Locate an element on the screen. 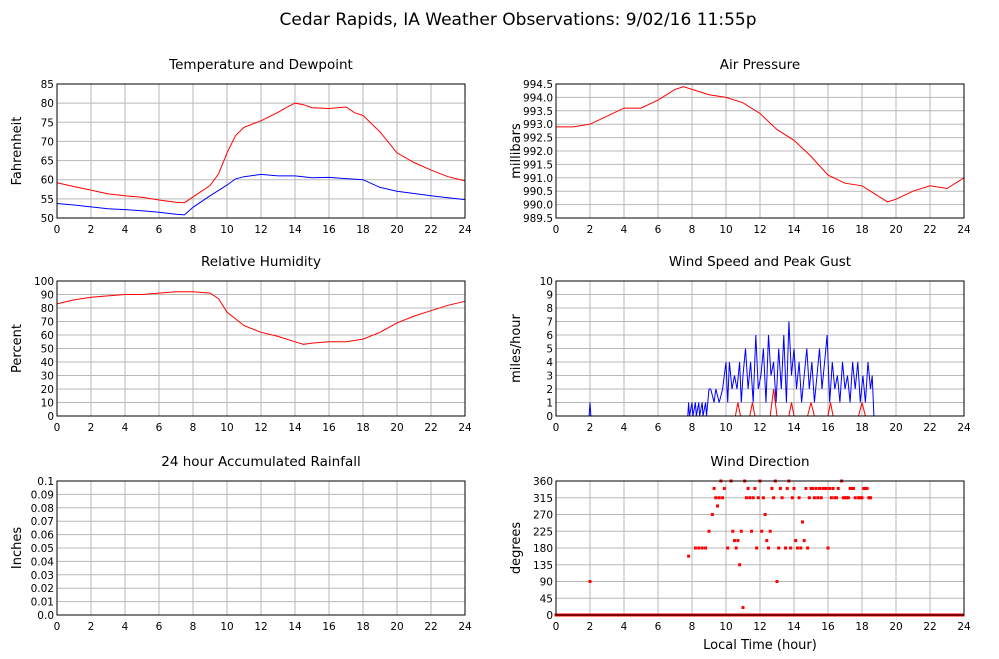  y-tick-label: 993.5 is located at coordinates (538, 112).